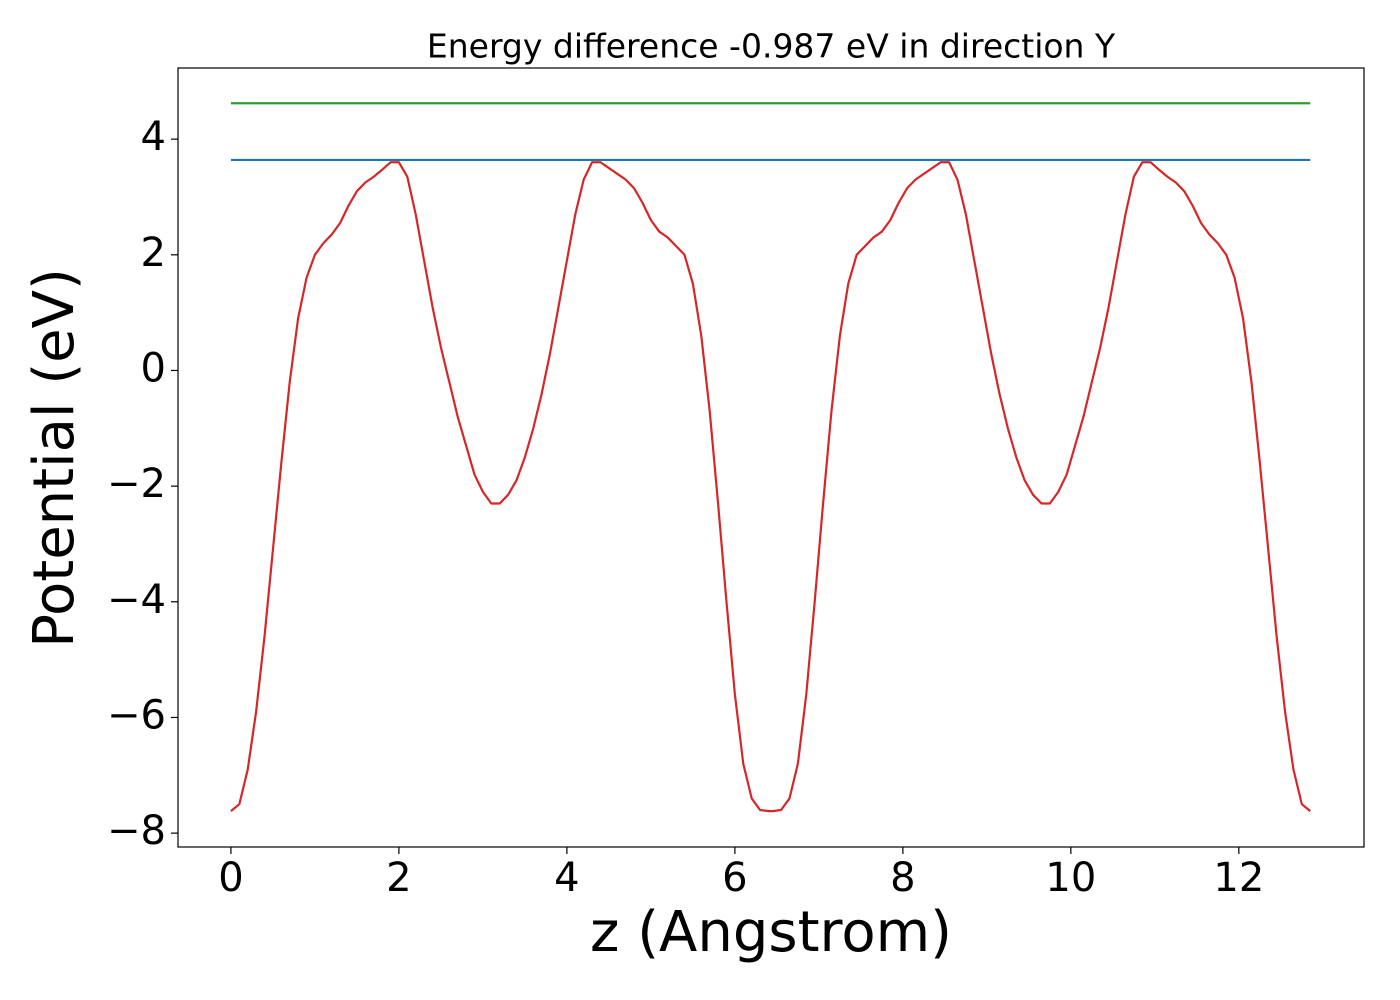 This screenshot has height=1000, width=1400. I want to click on x-tick-label: 0, so click(230, 878).